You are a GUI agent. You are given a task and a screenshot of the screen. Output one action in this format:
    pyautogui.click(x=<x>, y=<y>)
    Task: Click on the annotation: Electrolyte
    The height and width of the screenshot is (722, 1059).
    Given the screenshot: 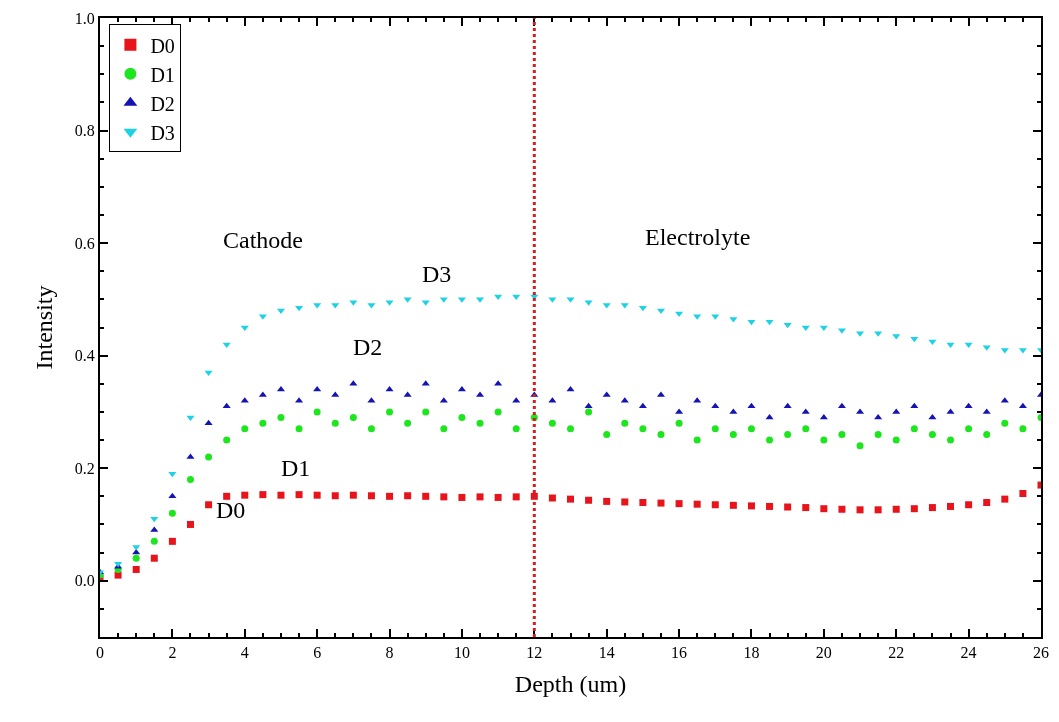 What is the action you would take?
    pyautogui.click(x=698, y=237)
    